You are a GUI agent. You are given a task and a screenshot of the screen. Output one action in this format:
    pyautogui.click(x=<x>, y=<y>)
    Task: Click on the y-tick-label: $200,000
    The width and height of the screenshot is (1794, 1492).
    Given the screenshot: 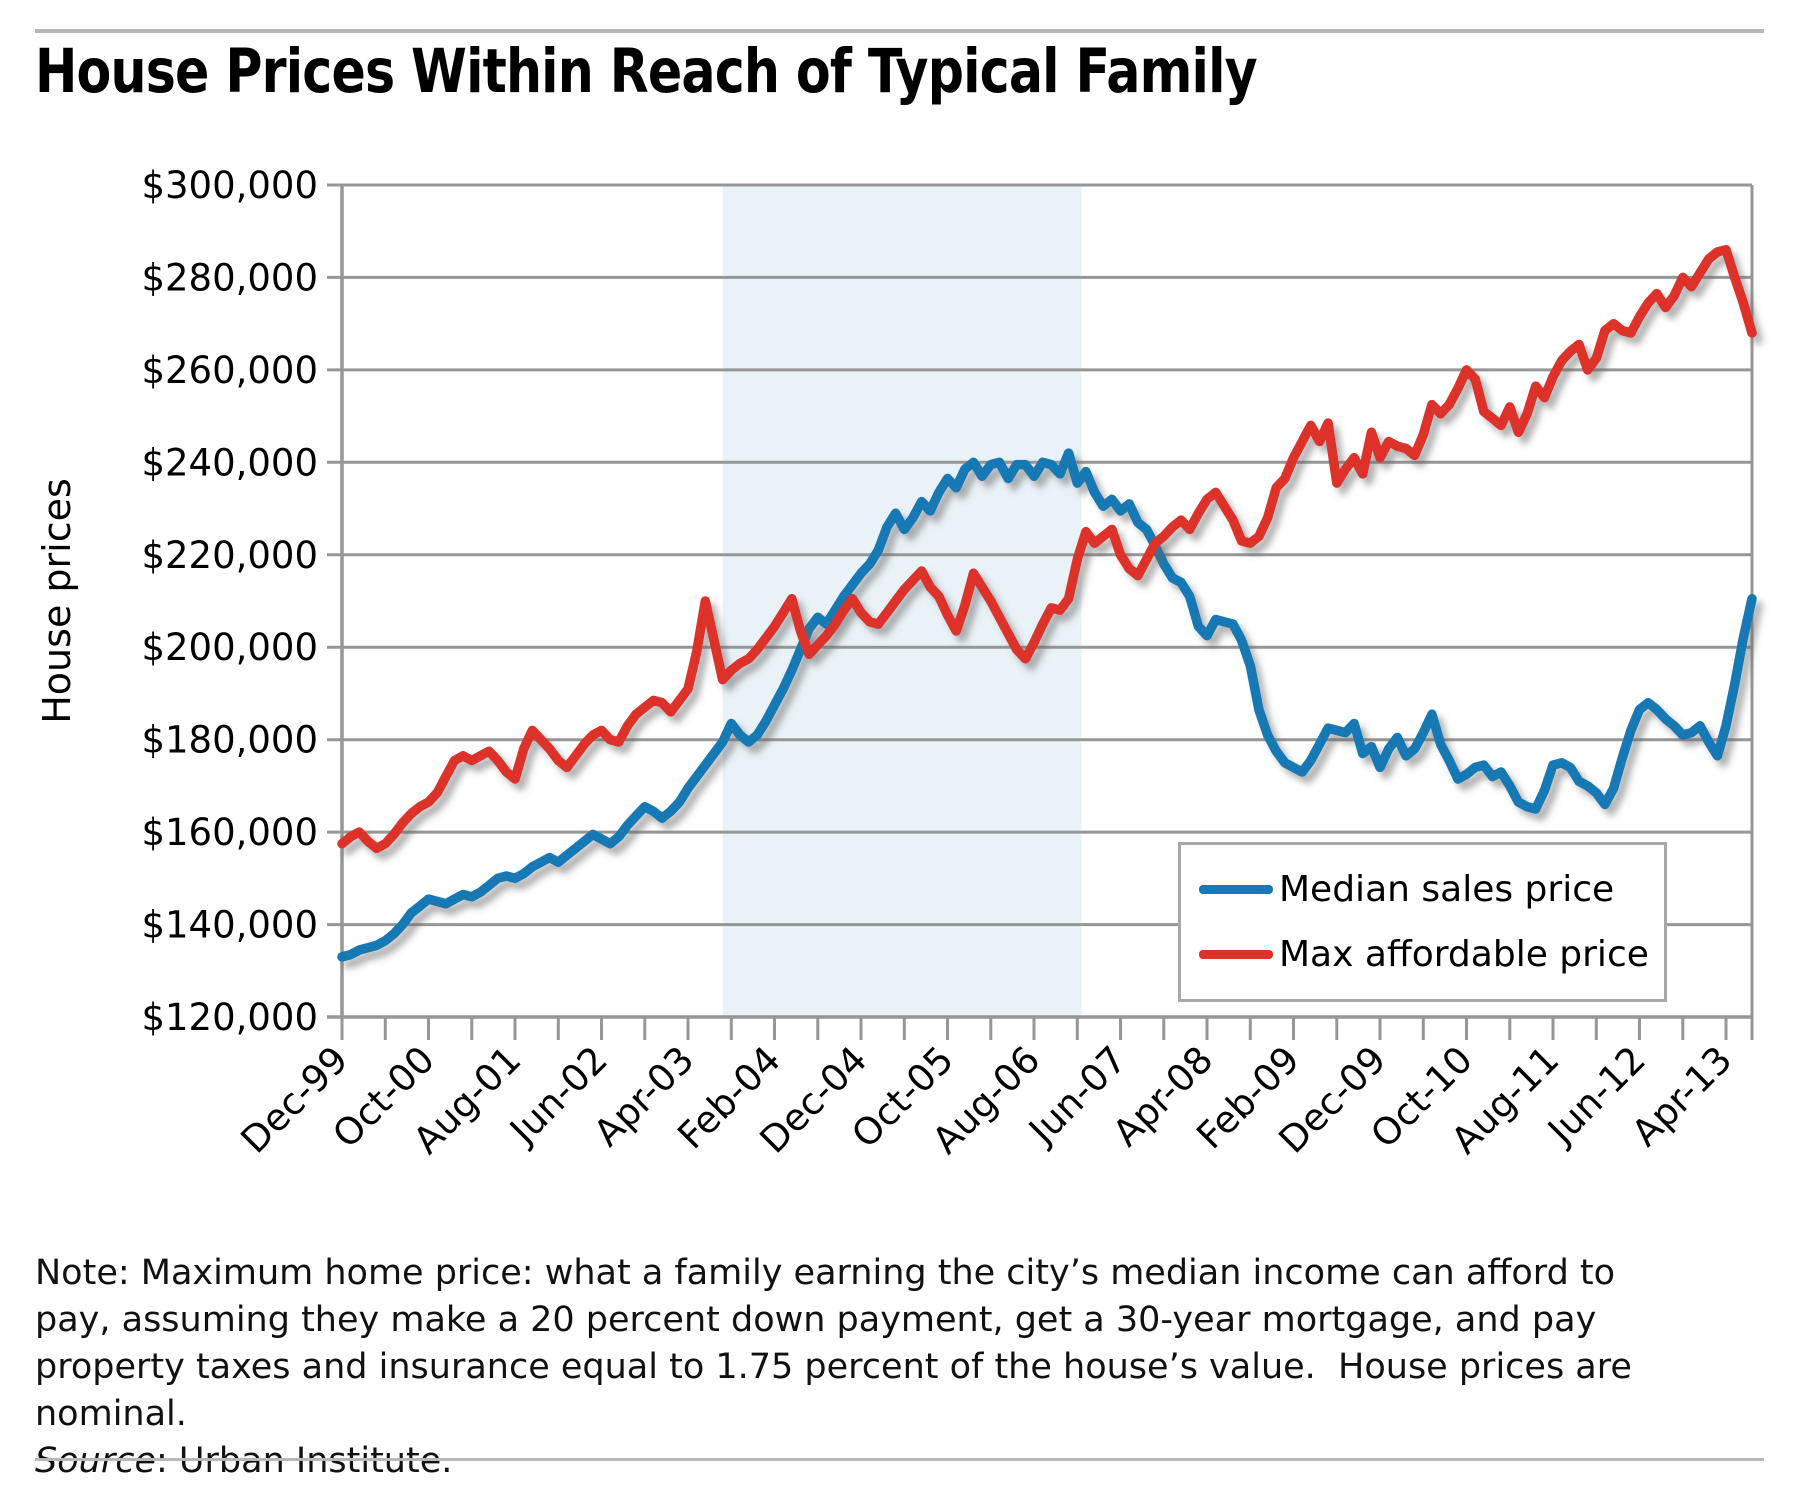 What is the action you would take?
    pyautogui.click(x=229, y=647)
    